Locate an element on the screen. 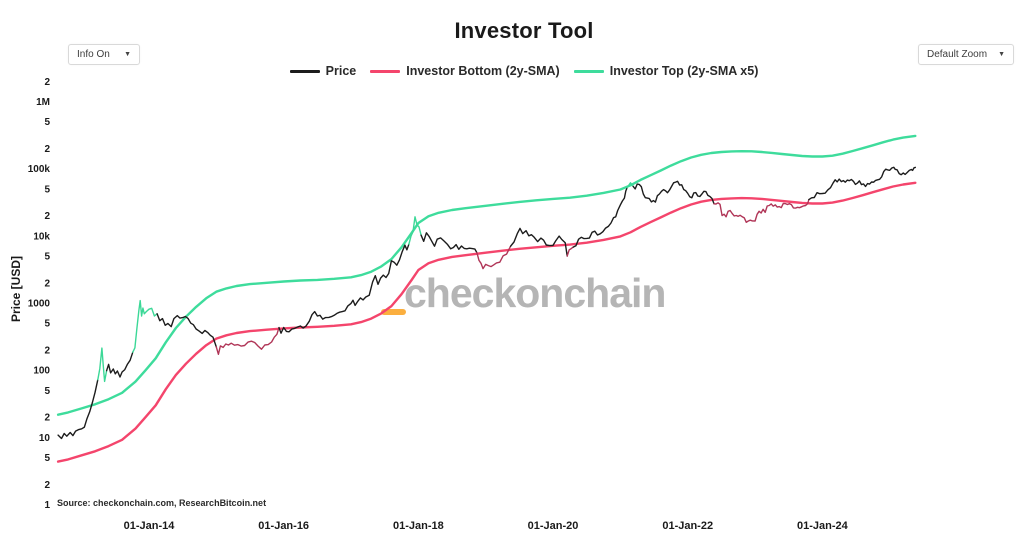 The height and width of the screenshot is (557, 1024). y-tick-label: 1 is located at coordinates (47, 505).